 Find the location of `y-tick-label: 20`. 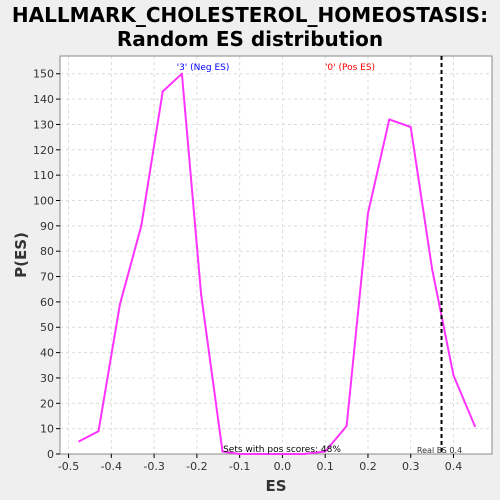

y-tick-label: 20 is located at coordinates (47, 403).